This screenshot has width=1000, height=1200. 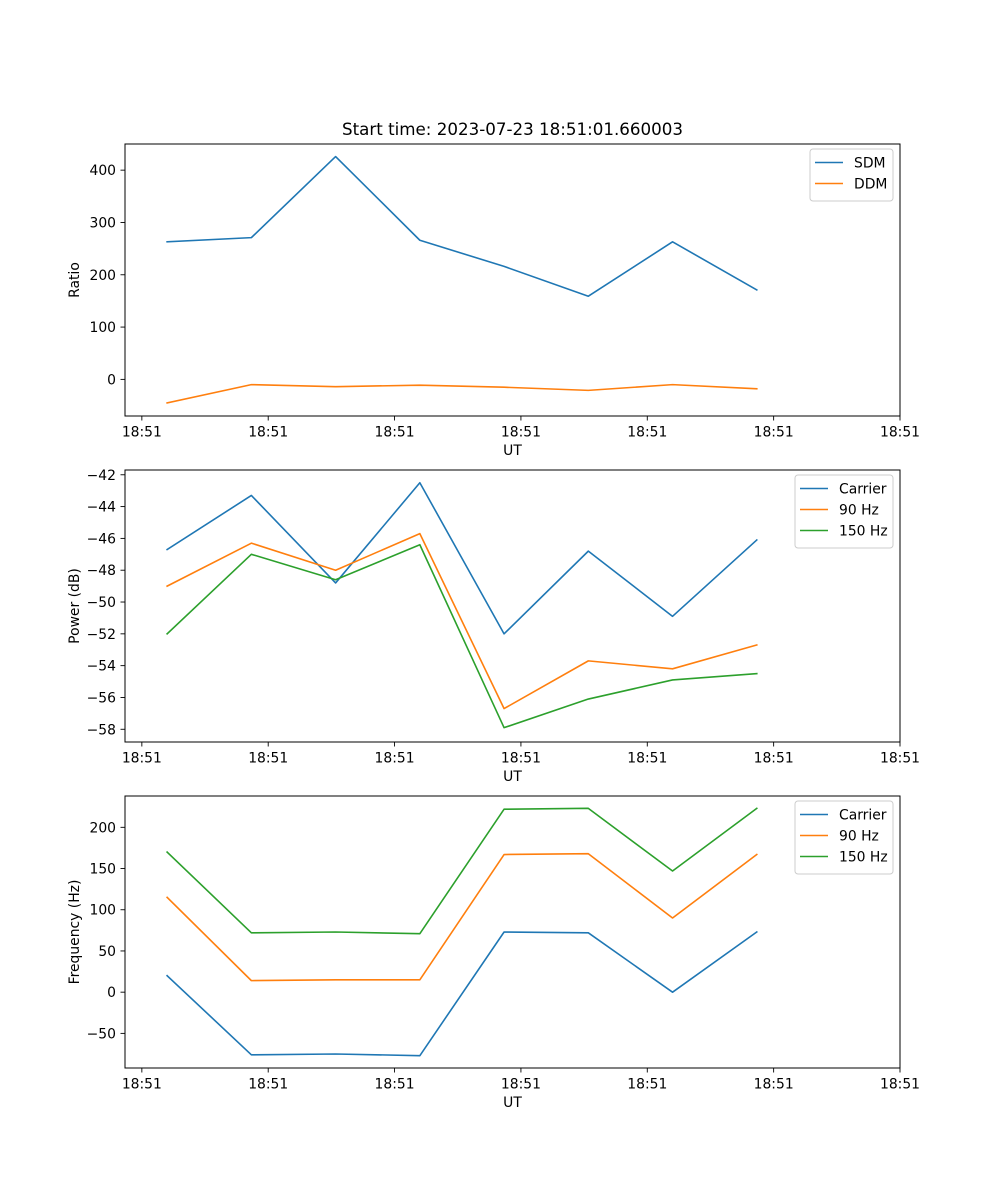 What do you see at coordinates (102, 171) in the screenshot?
I see `y-tick-label: 400` at bounding box center [102, 171].